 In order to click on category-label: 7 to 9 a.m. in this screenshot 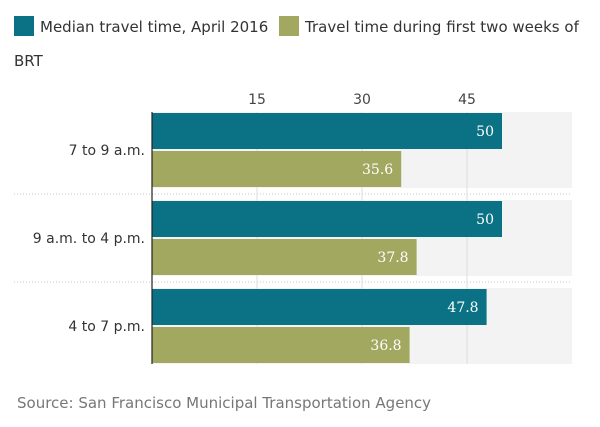, I will do `click(107, 151)`.